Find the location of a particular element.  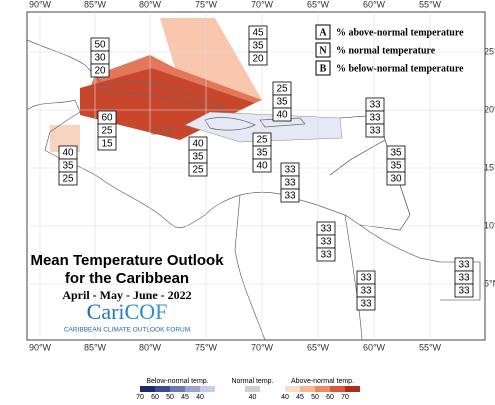

legend-text: % normal temperature is located at coordinates (386, 50).